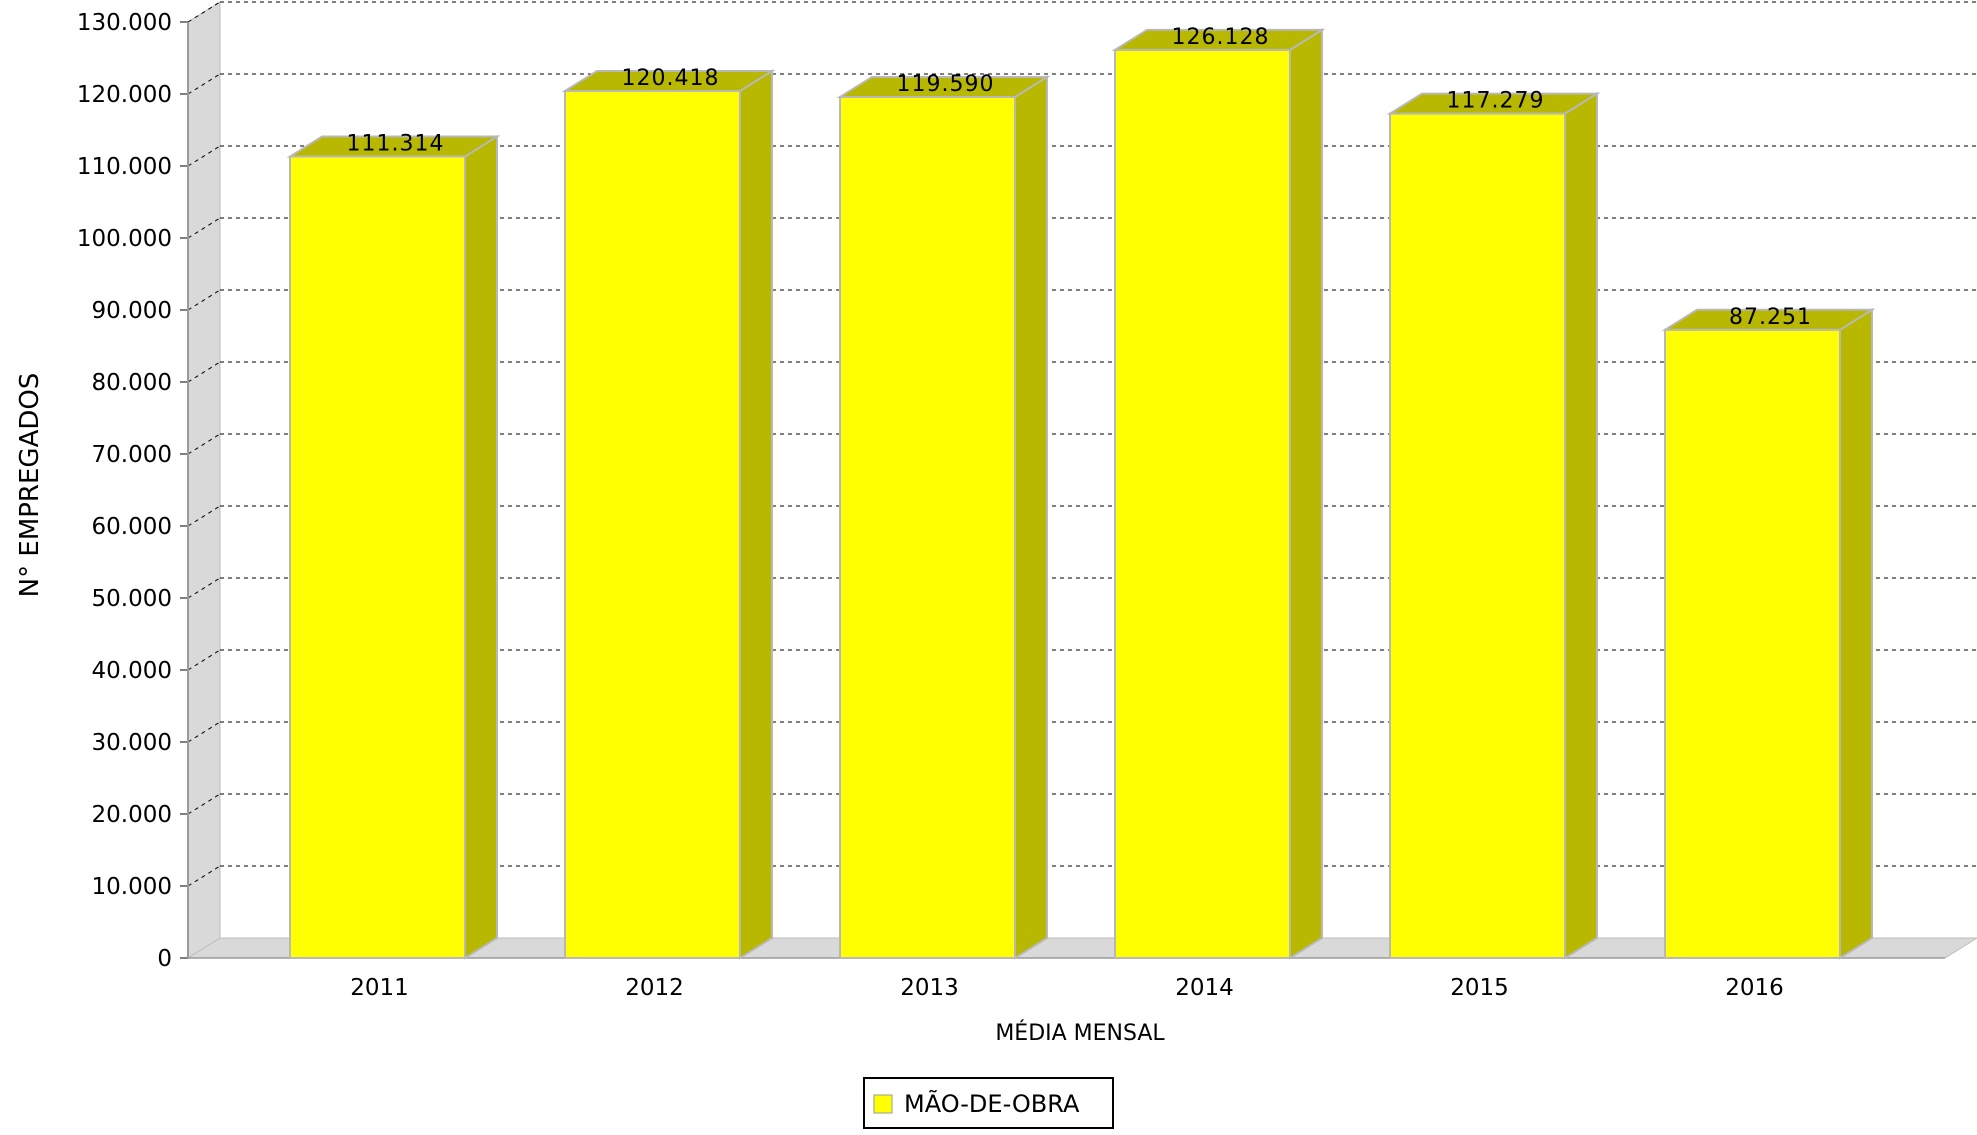 Image resolution: width=1977 pixels, height=1135 pixels. What do you see at coordinates (1080, 1033) in the screenshot?
I see `x-axis-title: MÉDIA MENSAL` at bounding box center [1080, 1033].